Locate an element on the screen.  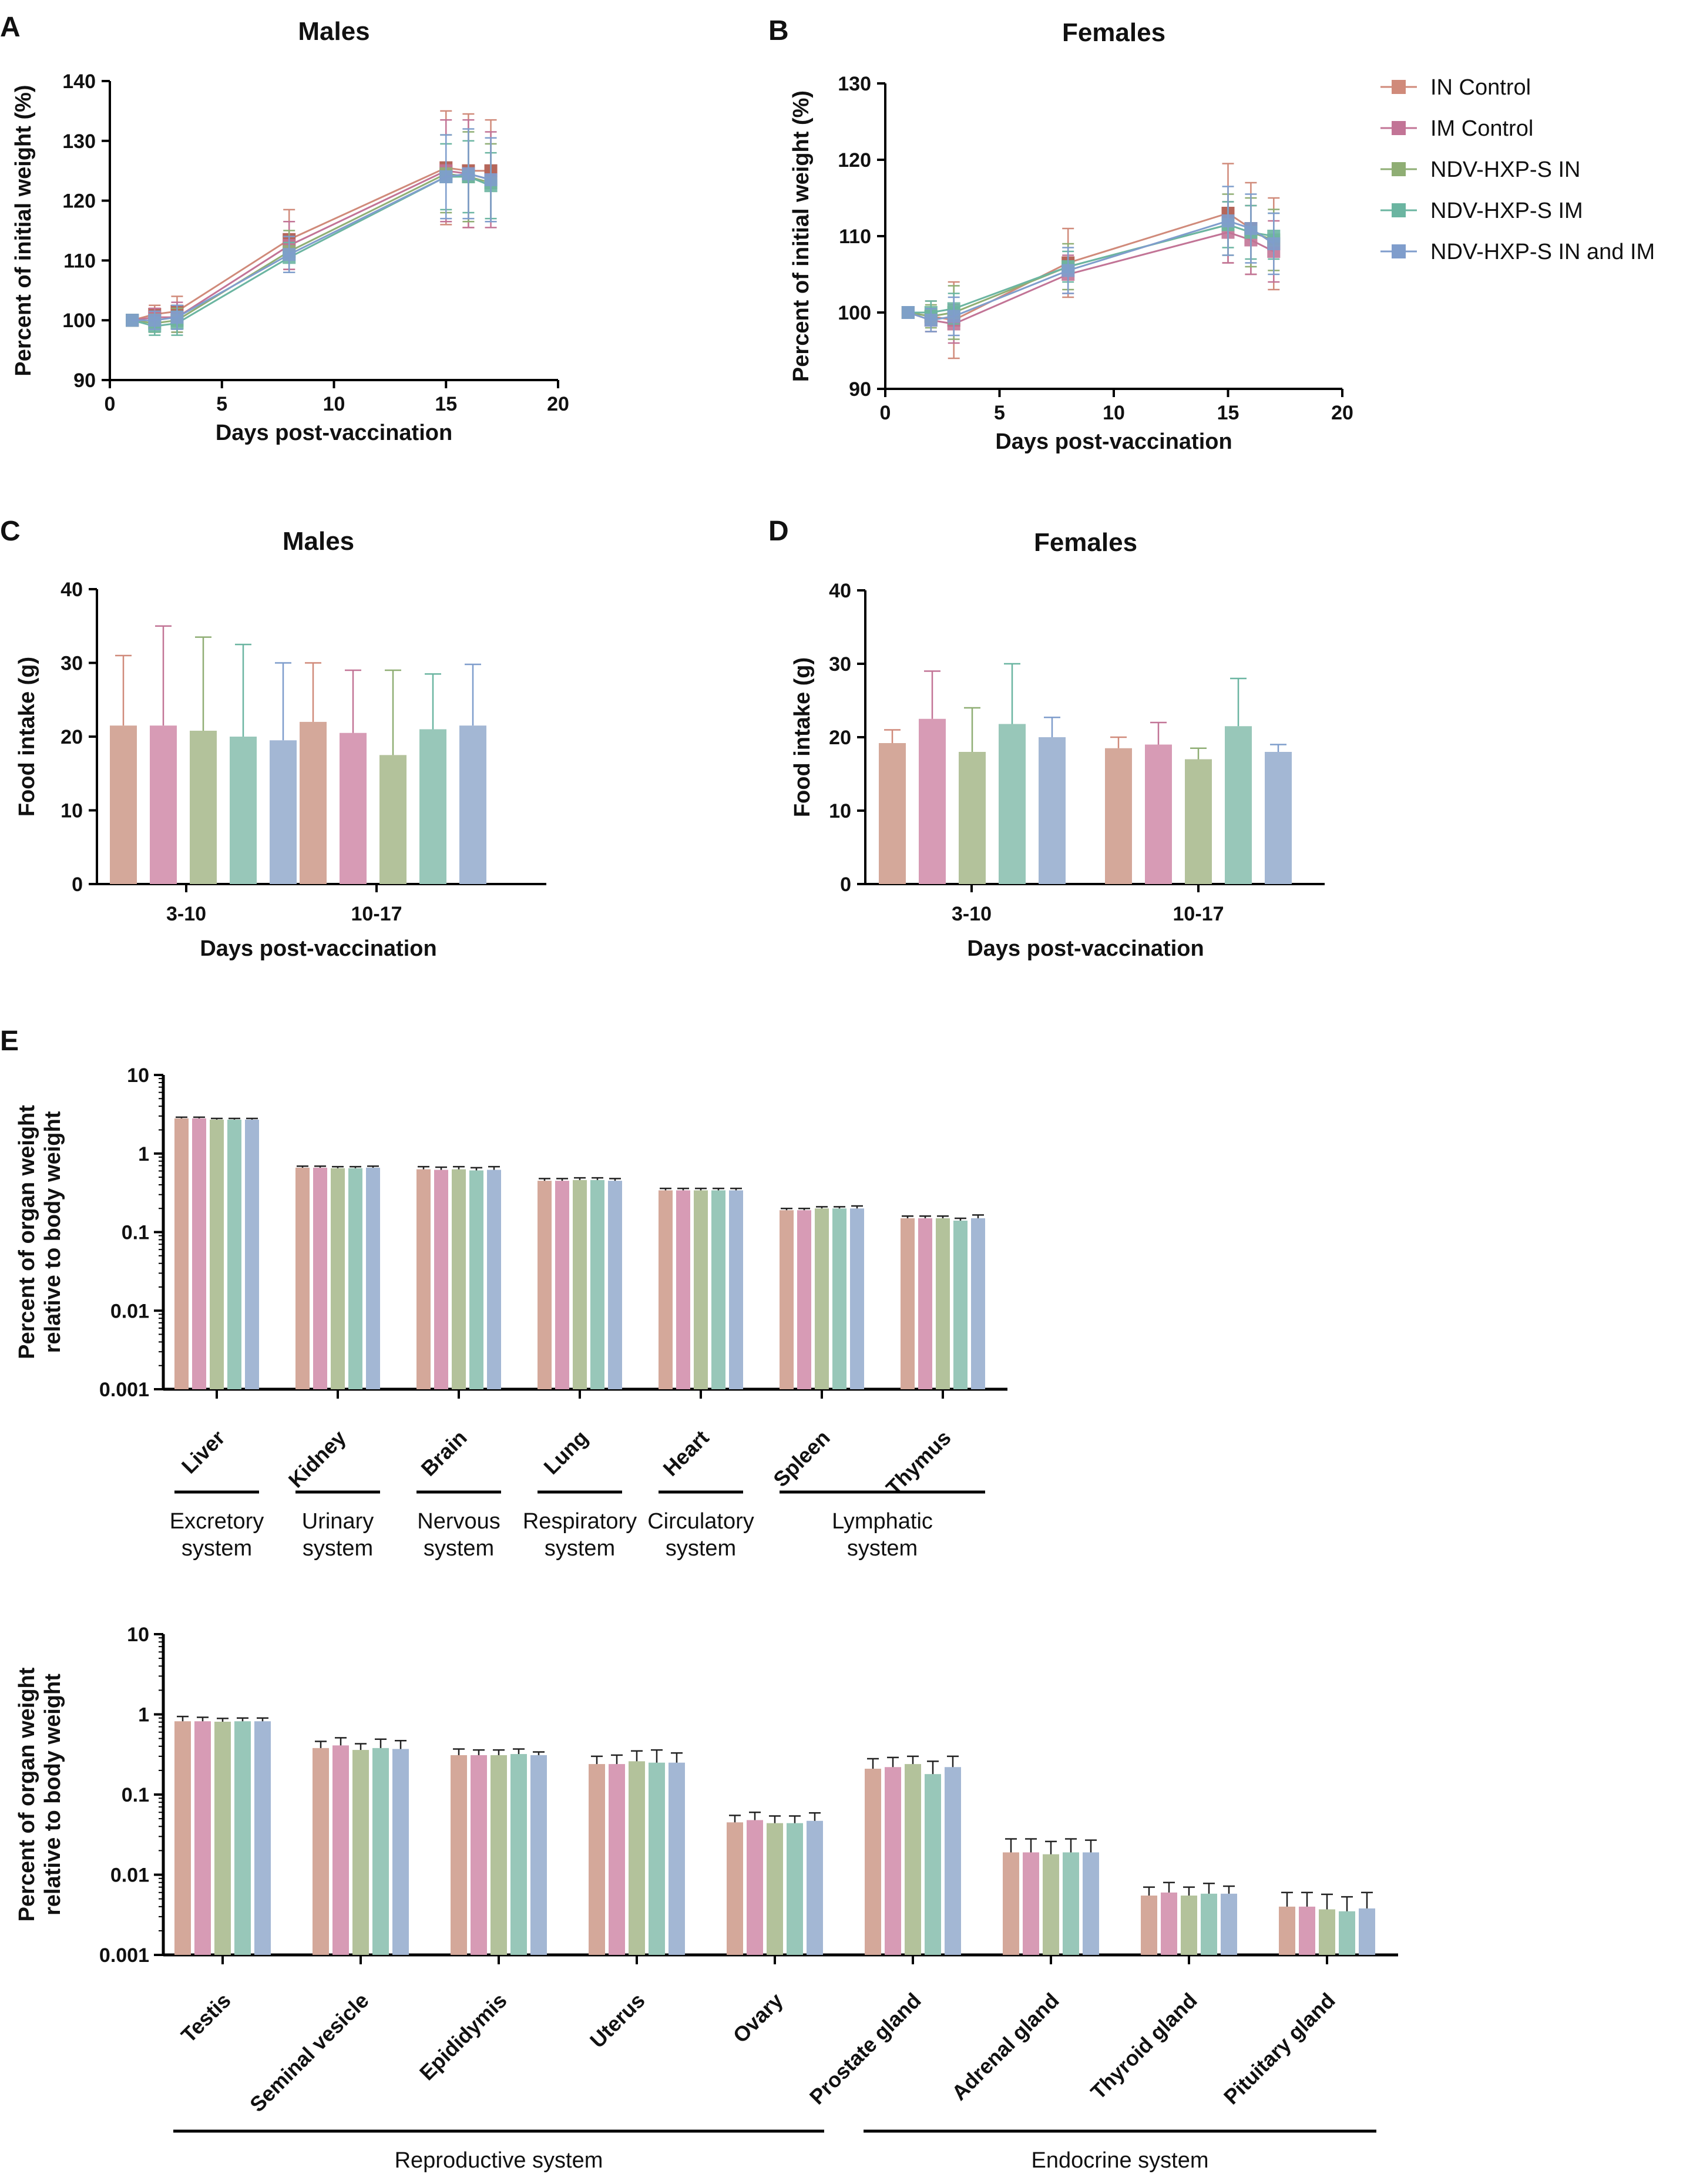
y-tick-label: 0.001 is located at coordinates (124, 1390).